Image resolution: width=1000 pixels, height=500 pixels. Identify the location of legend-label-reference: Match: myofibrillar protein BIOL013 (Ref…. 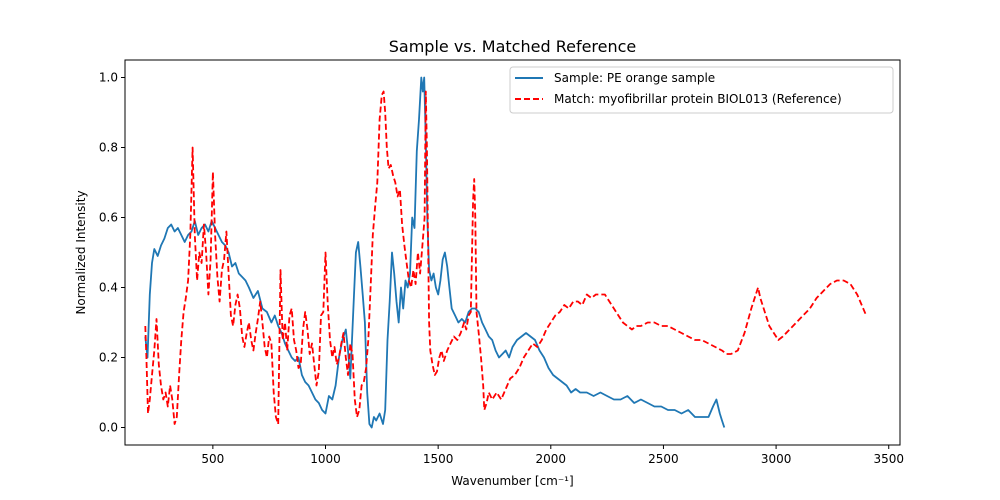
(698, 99).